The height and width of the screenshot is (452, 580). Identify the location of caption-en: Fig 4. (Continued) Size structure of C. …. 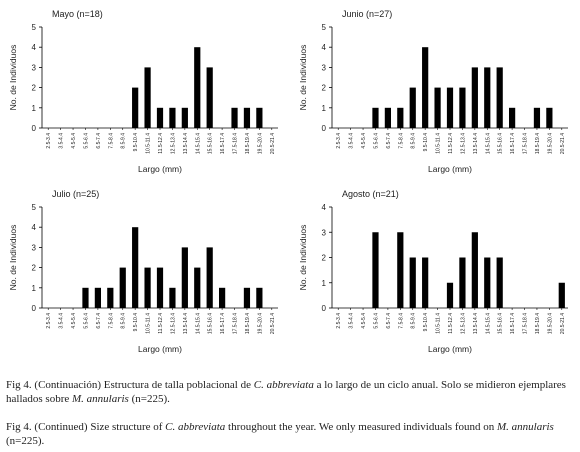
(291, 434).